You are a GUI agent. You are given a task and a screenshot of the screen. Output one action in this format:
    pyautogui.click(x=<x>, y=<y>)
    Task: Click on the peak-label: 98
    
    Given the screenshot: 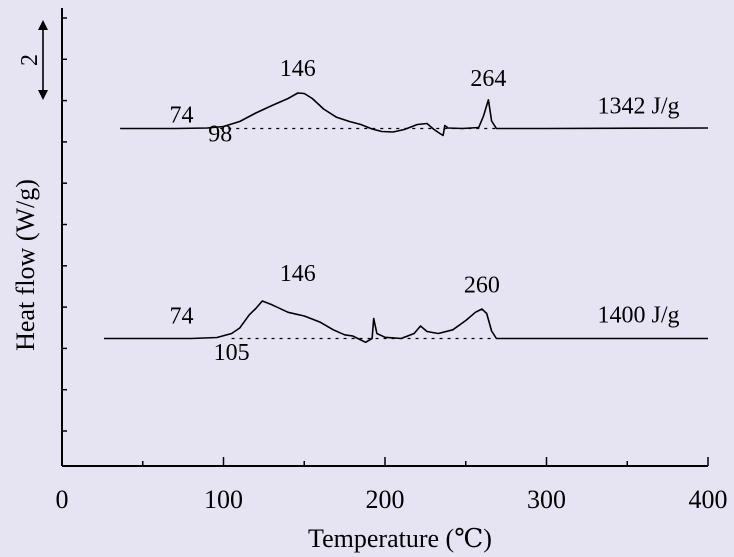 What is the action you would take?
    pyautogui.click(x=220, y=135)
    